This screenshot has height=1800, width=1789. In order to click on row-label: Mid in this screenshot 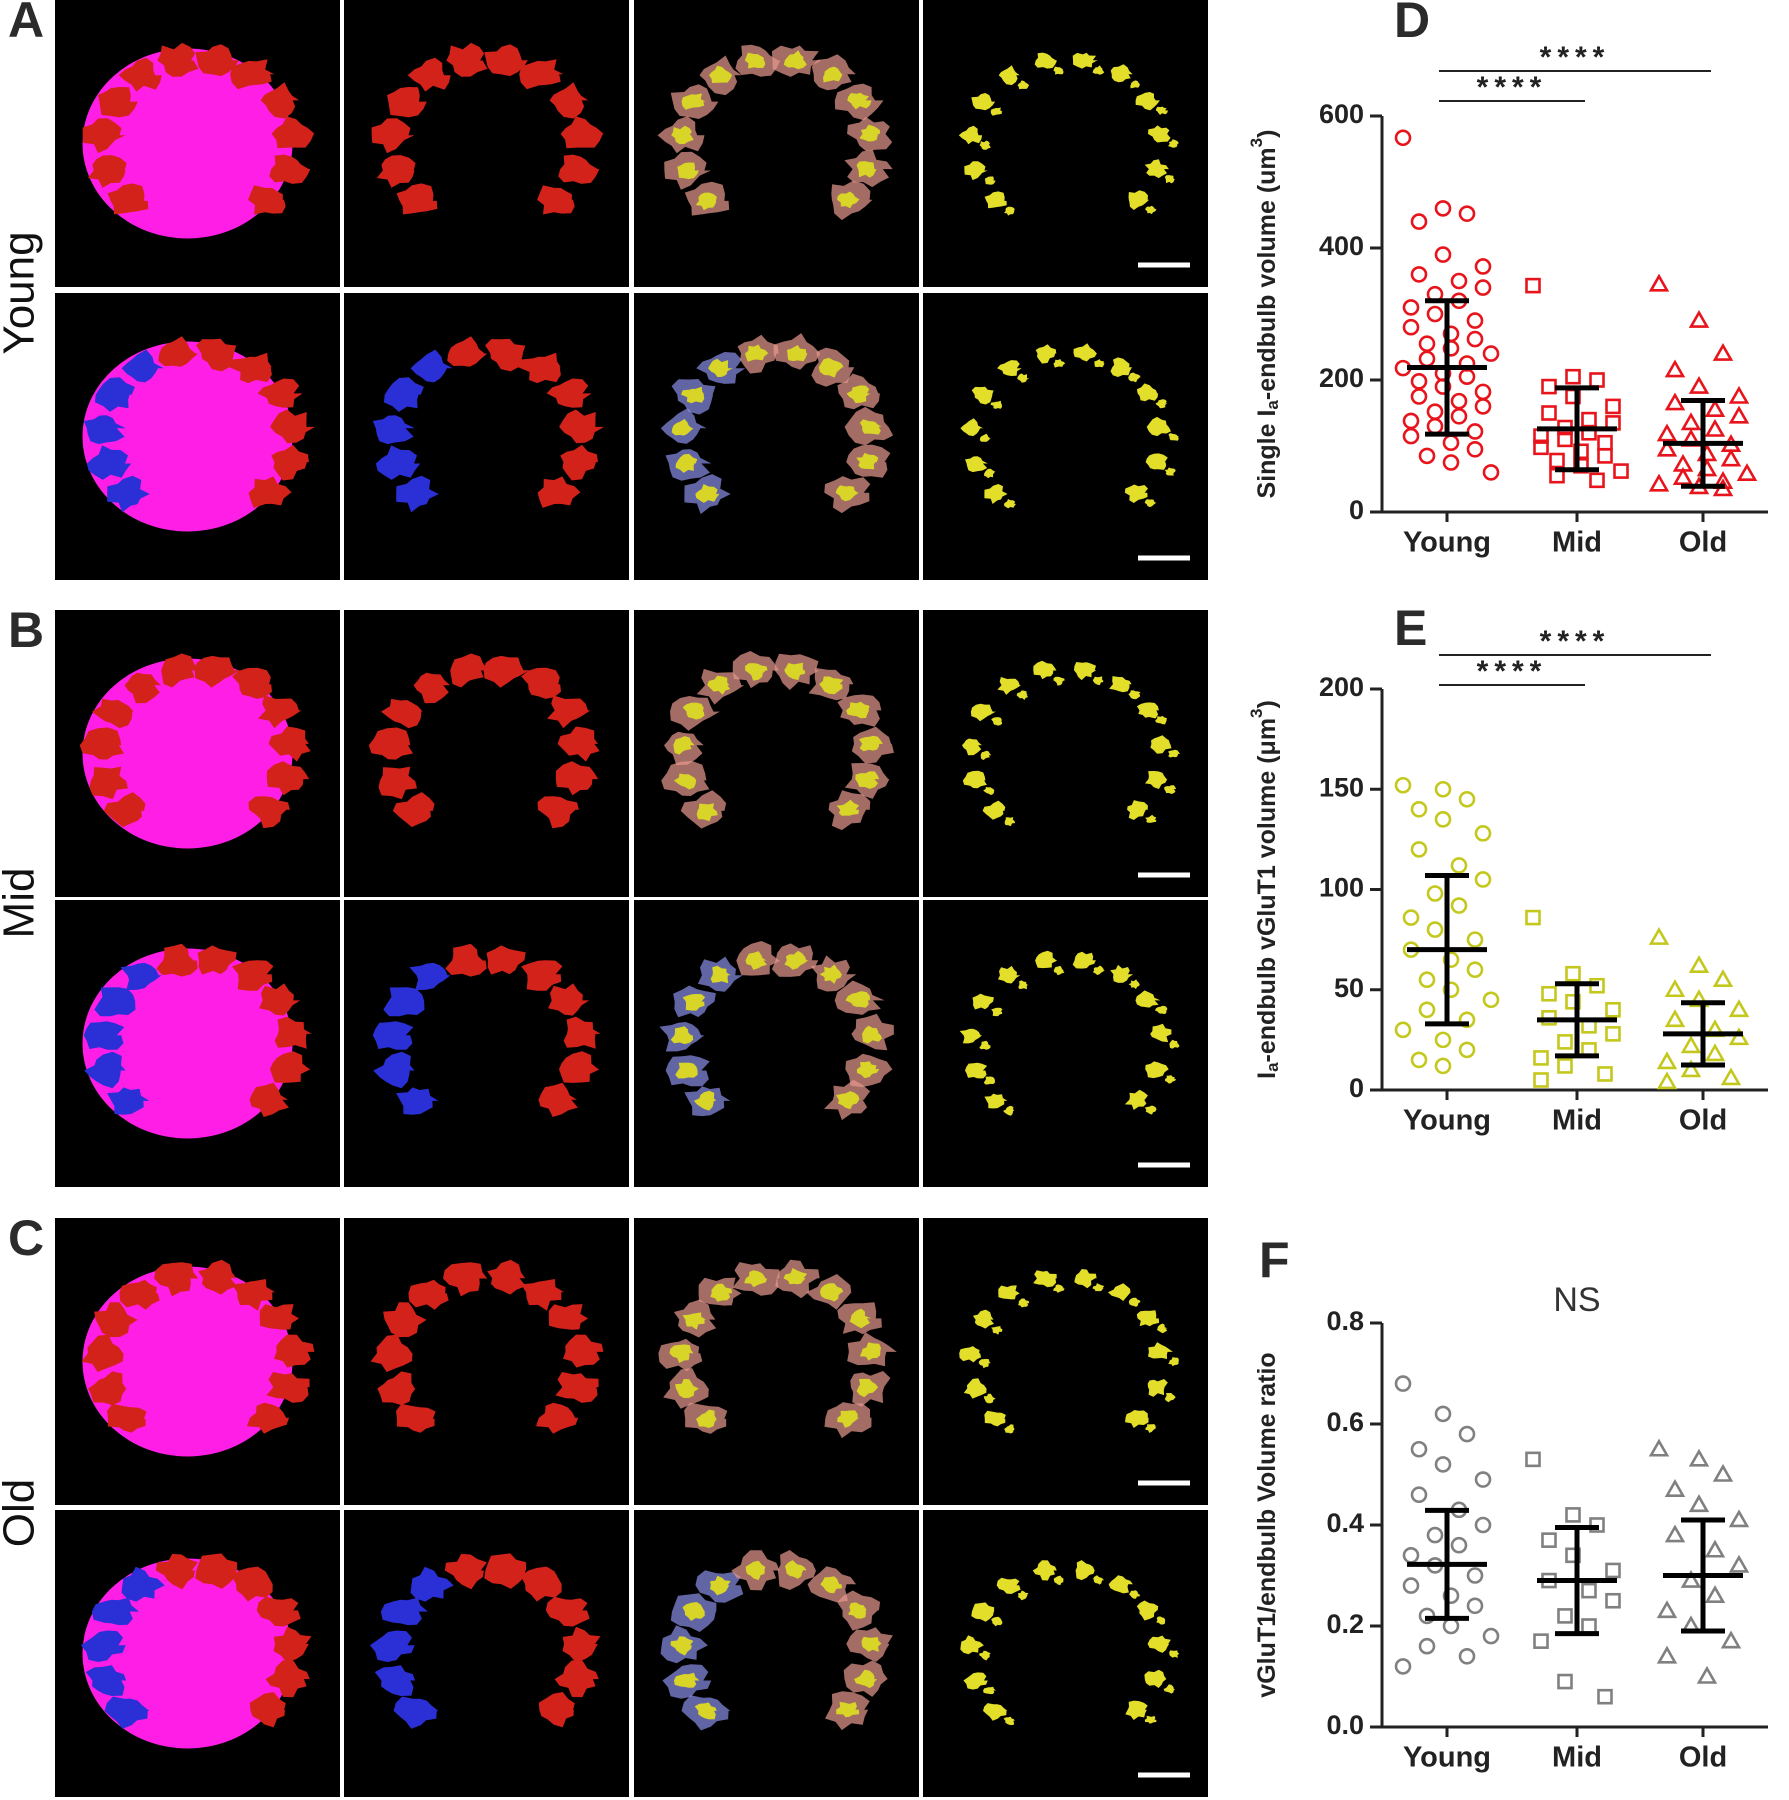, I will do `click(22, 903)`.